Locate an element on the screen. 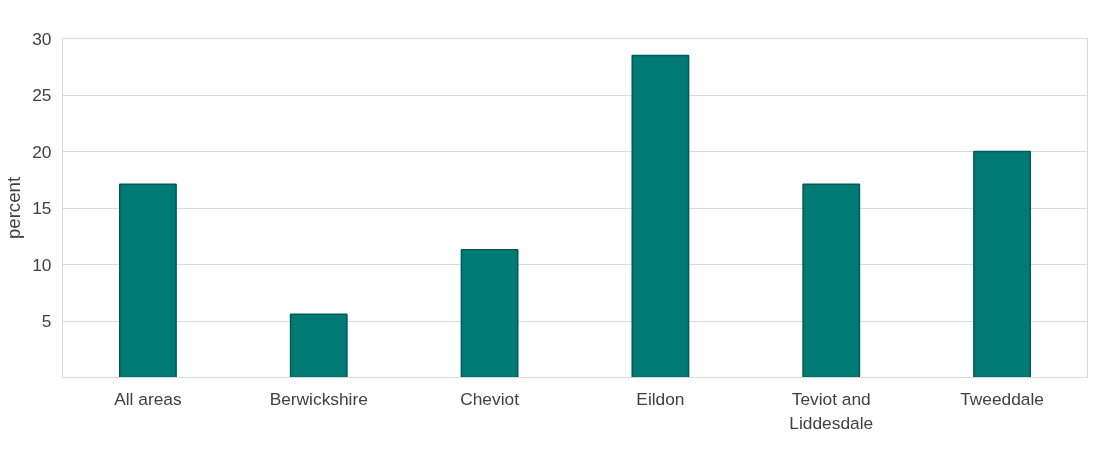 The width and height of the screenshot is (1115, 459). y-tick-label: 25 is located at coordinates (42, 95).